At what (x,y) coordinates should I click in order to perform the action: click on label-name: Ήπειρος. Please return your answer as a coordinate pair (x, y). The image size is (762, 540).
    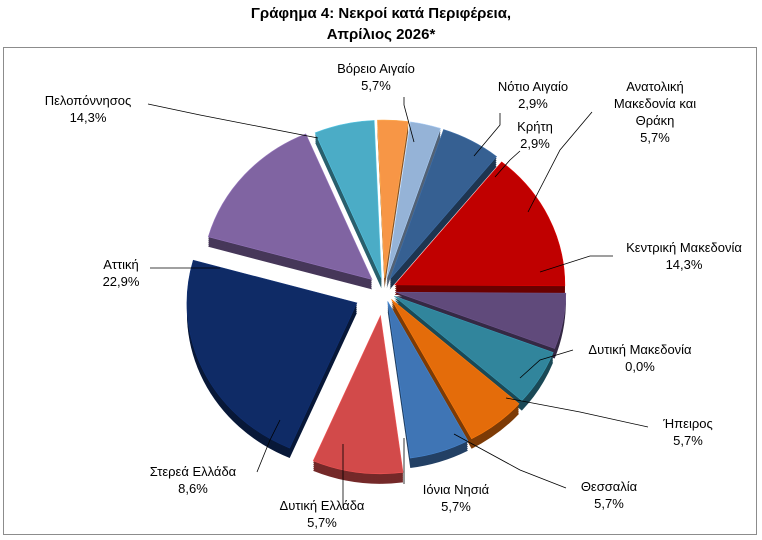
    Looking at the image, I should click on (688, 423).